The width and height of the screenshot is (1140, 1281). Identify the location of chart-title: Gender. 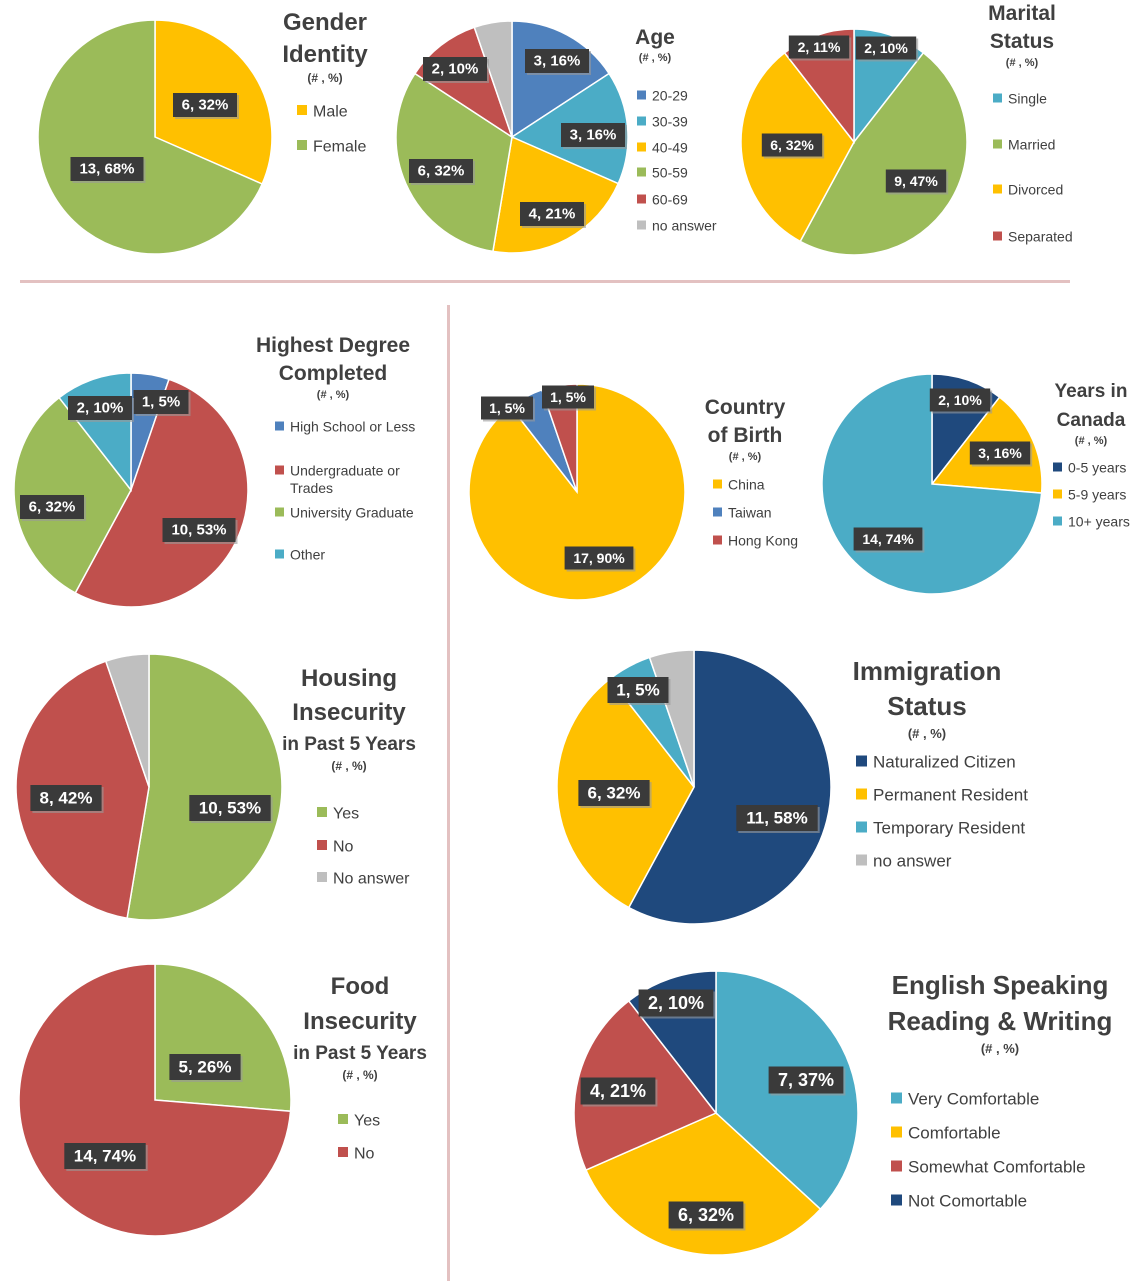
(325, 22).